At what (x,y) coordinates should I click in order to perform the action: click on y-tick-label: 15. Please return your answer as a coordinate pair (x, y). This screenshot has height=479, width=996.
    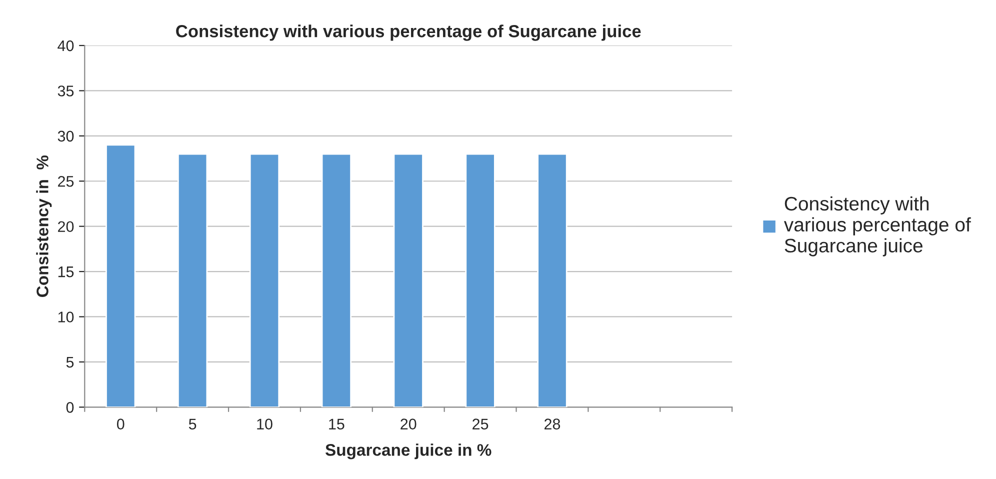
    Looking at the image, I should click on (66, 272).